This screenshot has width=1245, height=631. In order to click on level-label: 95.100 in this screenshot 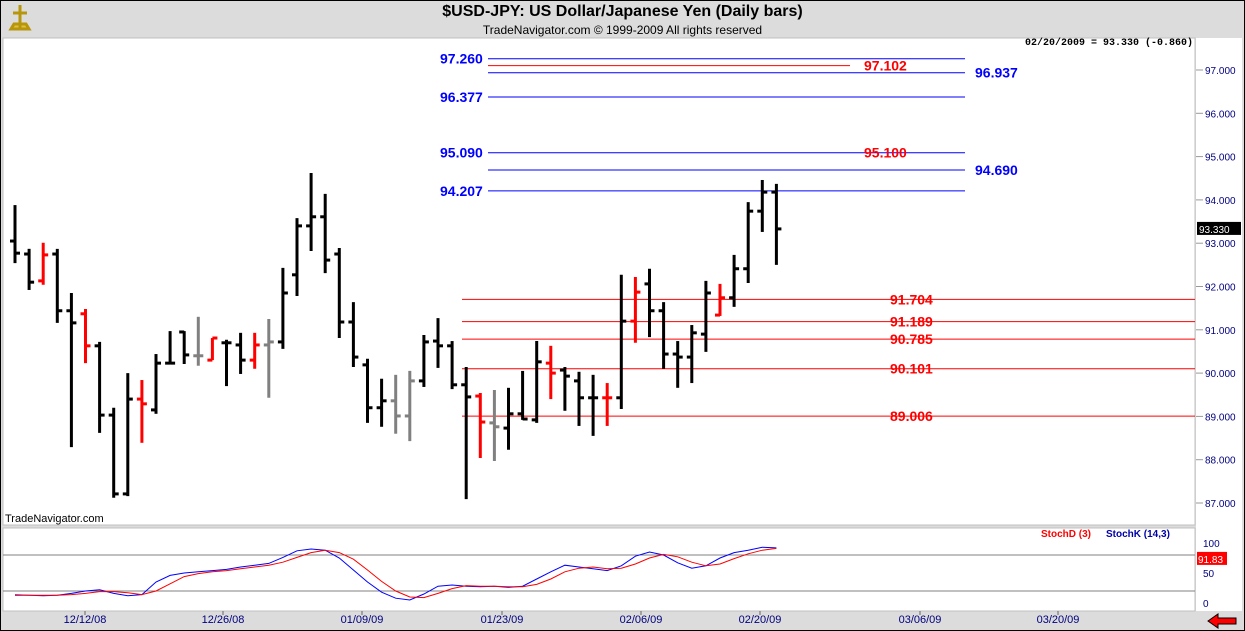, I will do `click(885, 152)`.